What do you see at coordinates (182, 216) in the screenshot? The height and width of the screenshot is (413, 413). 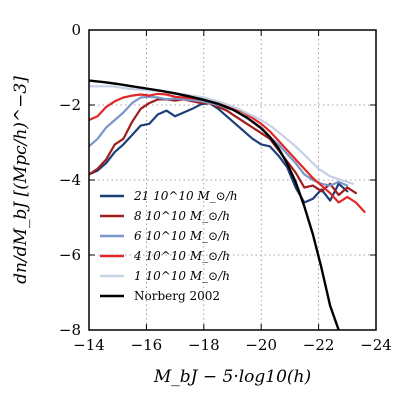 I see `legend-label: 8 10^10 M_⊙/h` at bounding box center [182, 216].